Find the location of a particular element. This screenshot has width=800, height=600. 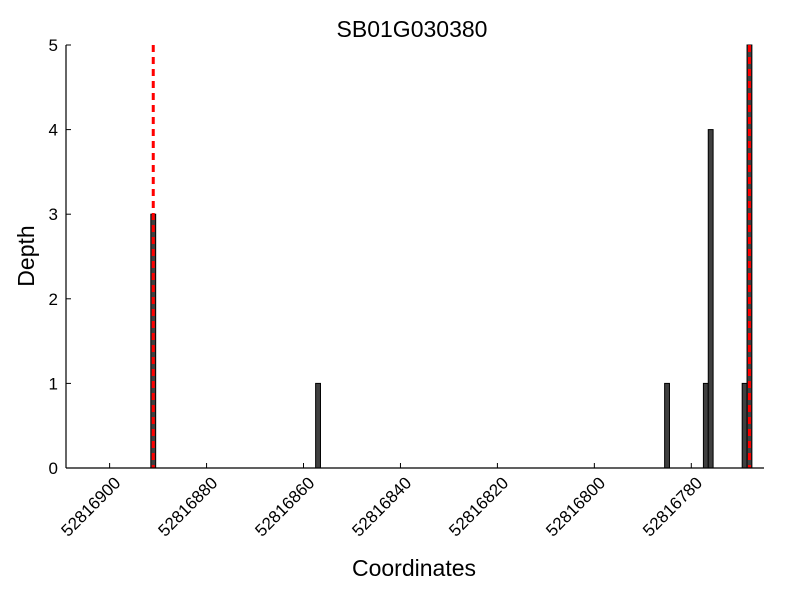

x-tick-label: 52816780 is located at coordinates (672, 506).